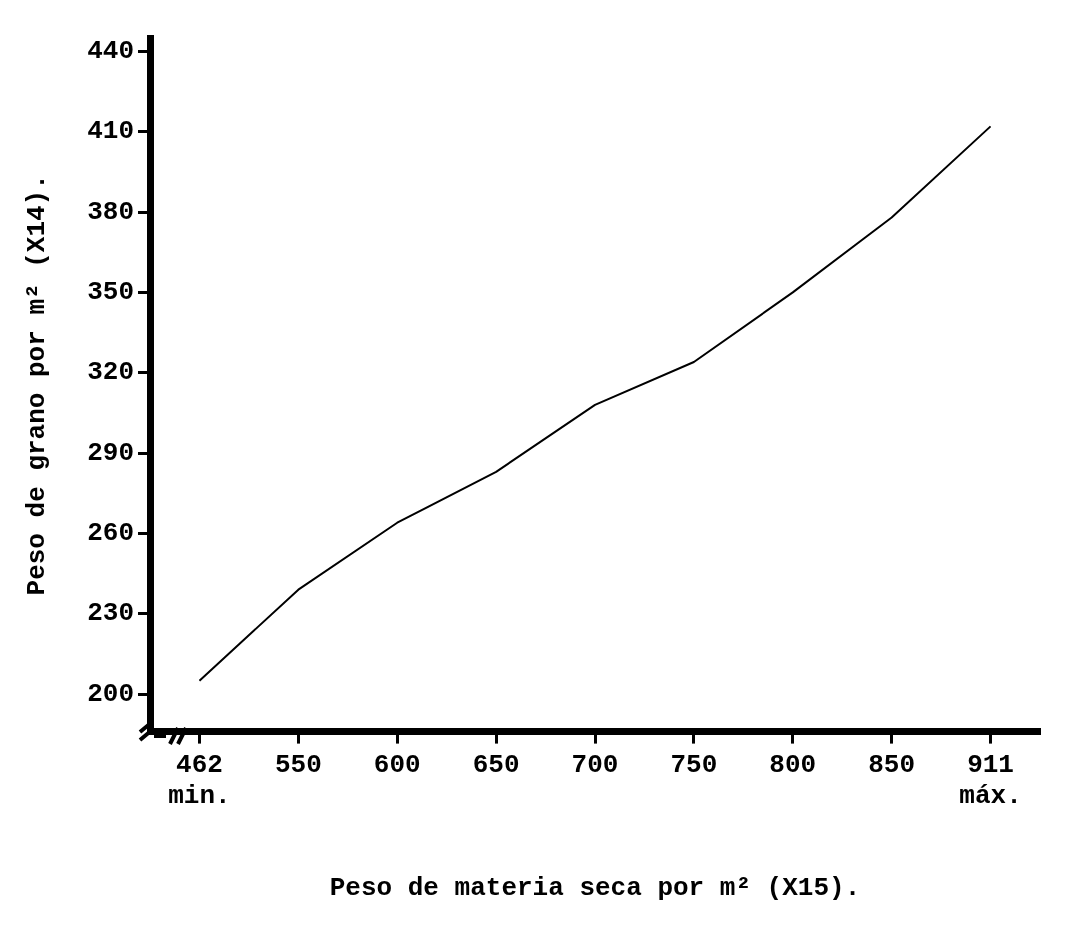 The width and height of the screenshot is (1068, 935). Describe the element at coordinates (199, 796) in the screenshot. I see `text: min.` at that location.